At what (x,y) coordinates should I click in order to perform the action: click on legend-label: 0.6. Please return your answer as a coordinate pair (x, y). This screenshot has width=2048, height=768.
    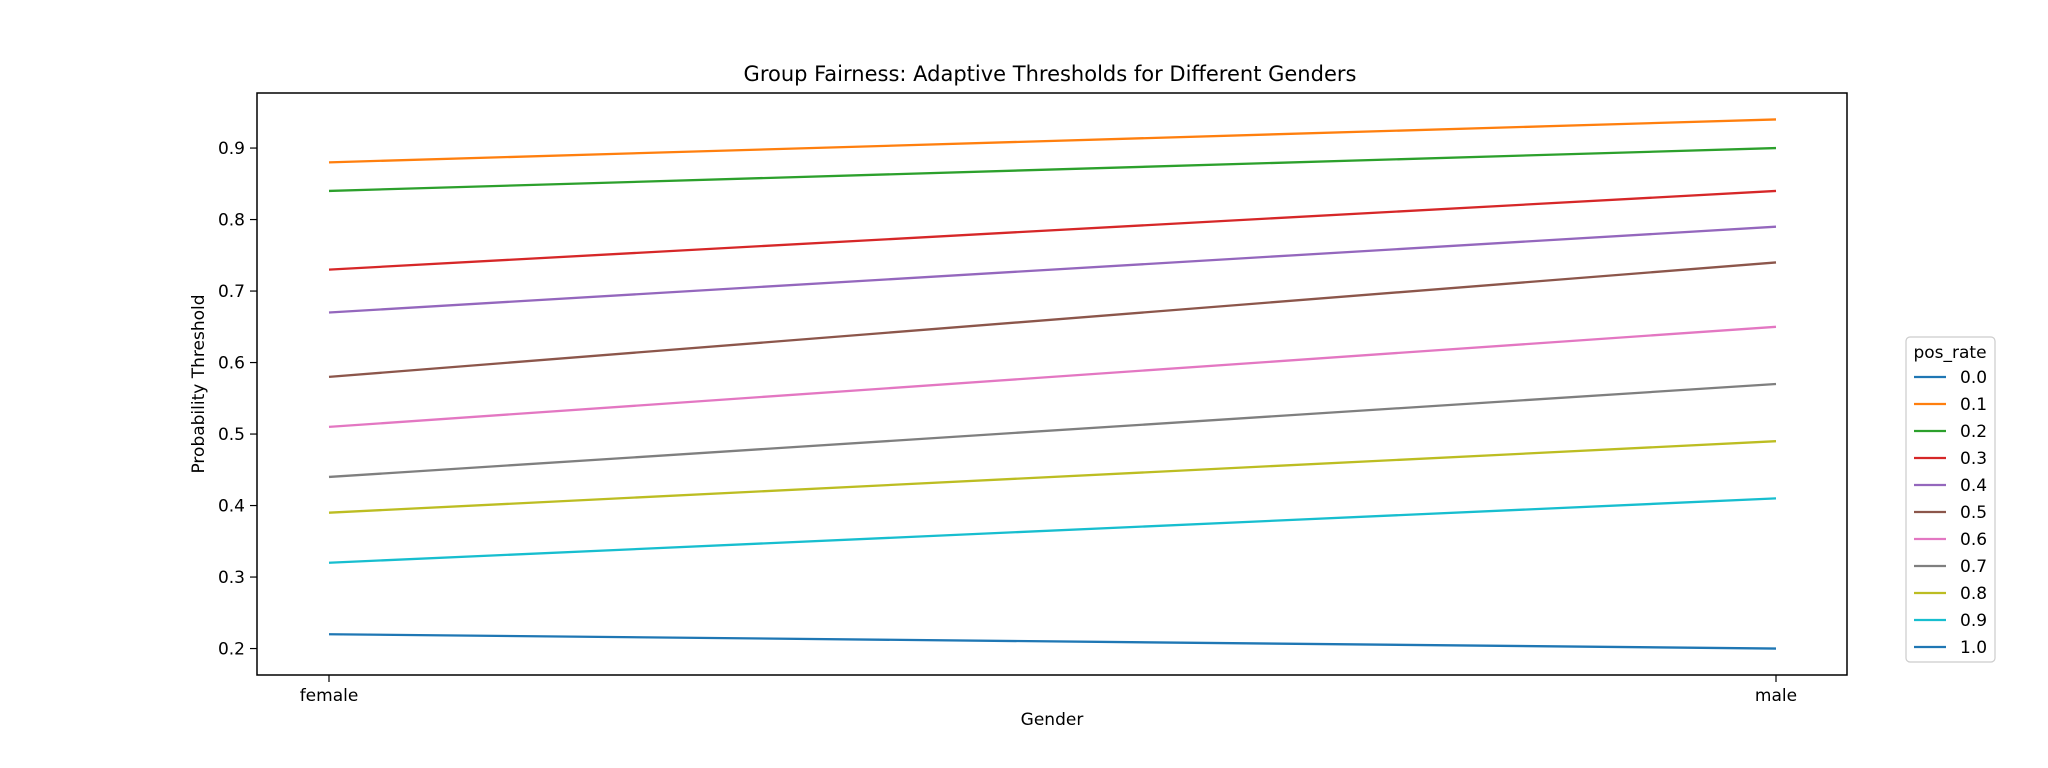
    Looking at the image, I should click on (1973, 540).